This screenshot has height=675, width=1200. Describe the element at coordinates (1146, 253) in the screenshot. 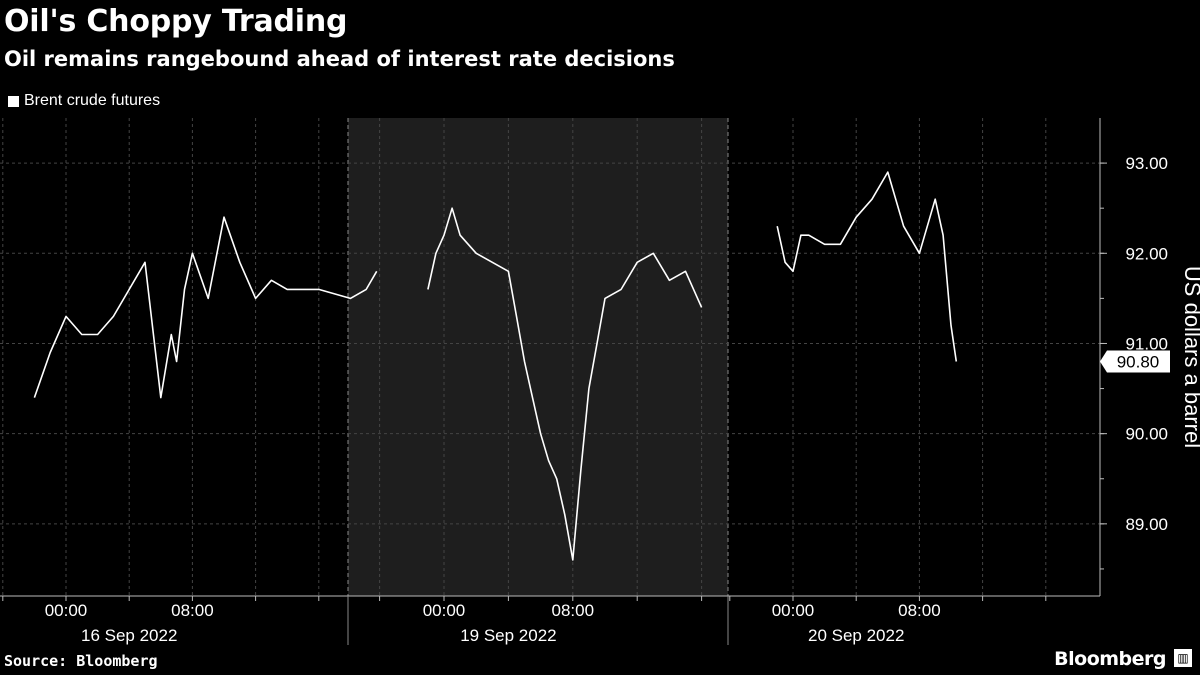

I see `y-tick-label: 92.00` at that location.